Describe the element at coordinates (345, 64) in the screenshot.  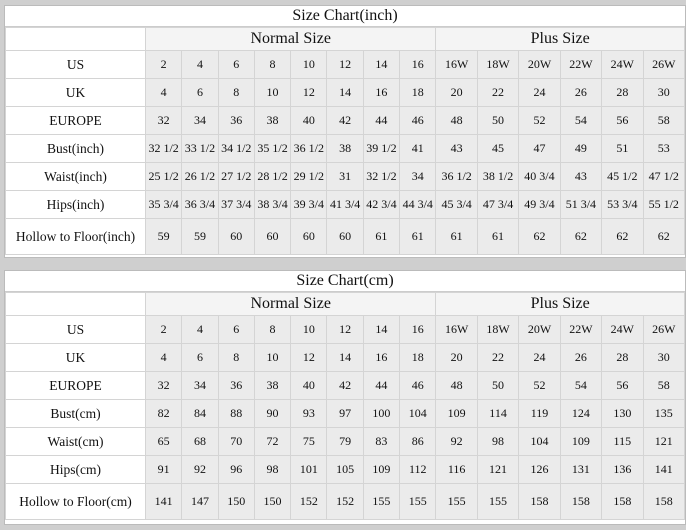
I see `table-row: US 2 4 6 8 10 12 14 16 16W 18W 20W 22W 24W 26W` at that location.